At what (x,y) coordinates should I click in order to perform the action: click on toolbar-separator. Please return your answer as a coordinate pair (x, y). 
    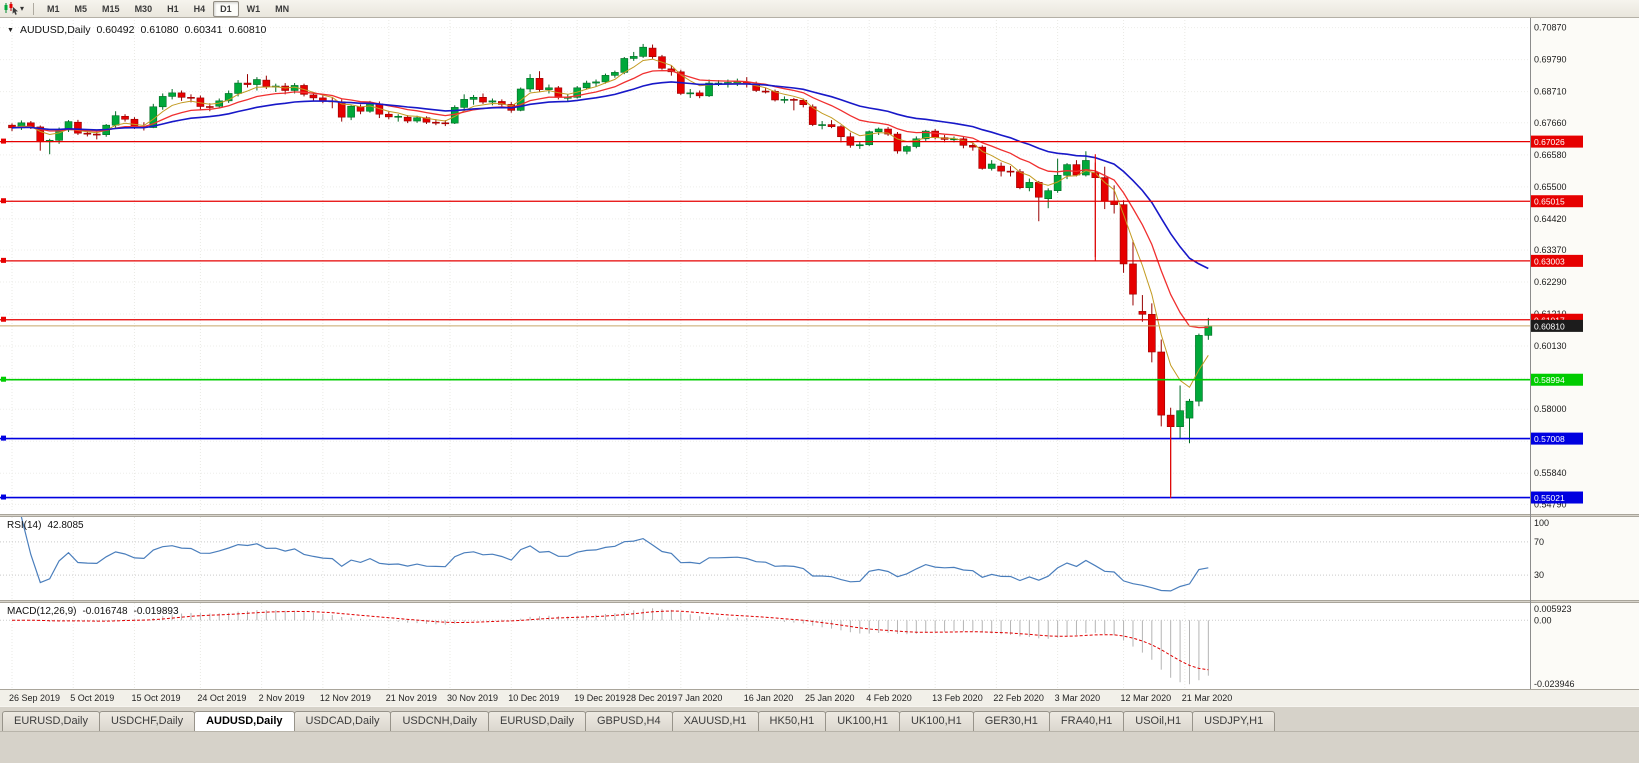
    Looking at the image, I should click on (34, 8).